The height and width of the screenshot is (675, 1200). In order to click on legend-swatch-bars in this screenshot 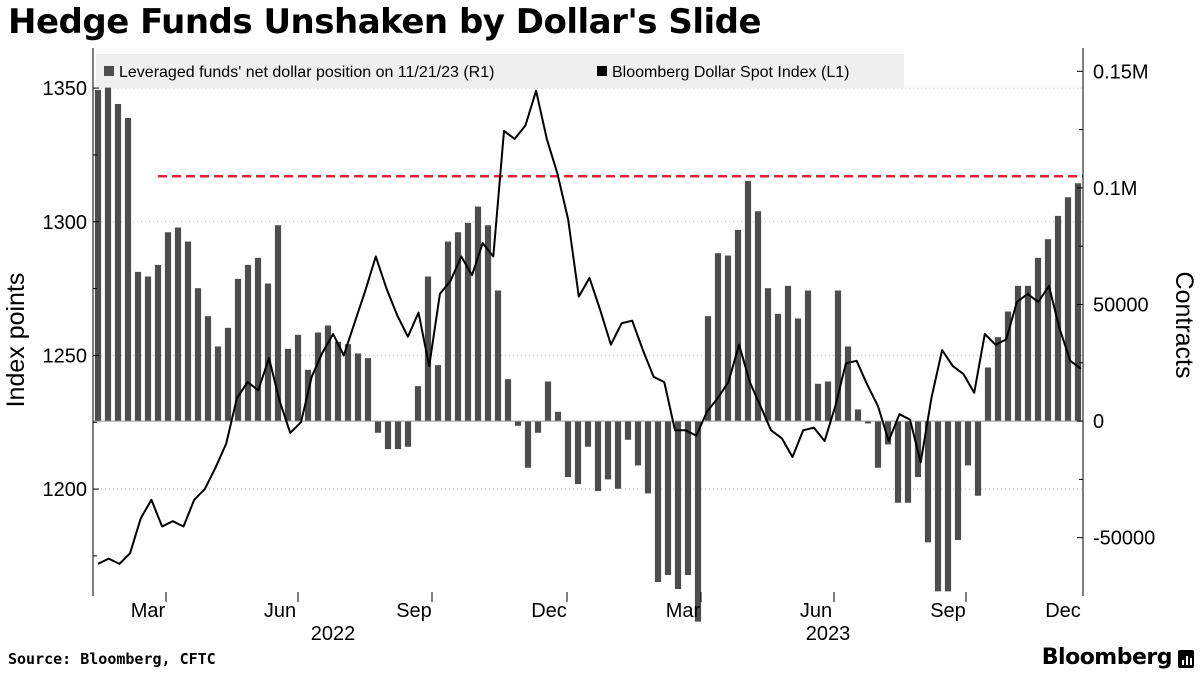, I will do `click(109, 71)`.